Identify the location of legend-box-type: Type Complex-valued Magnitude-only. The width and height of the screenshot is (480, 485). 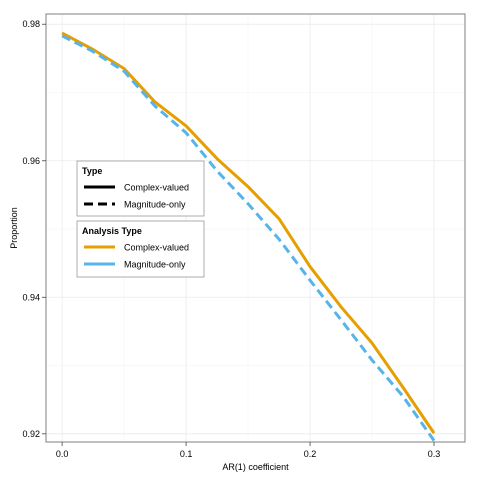
(140, 188).